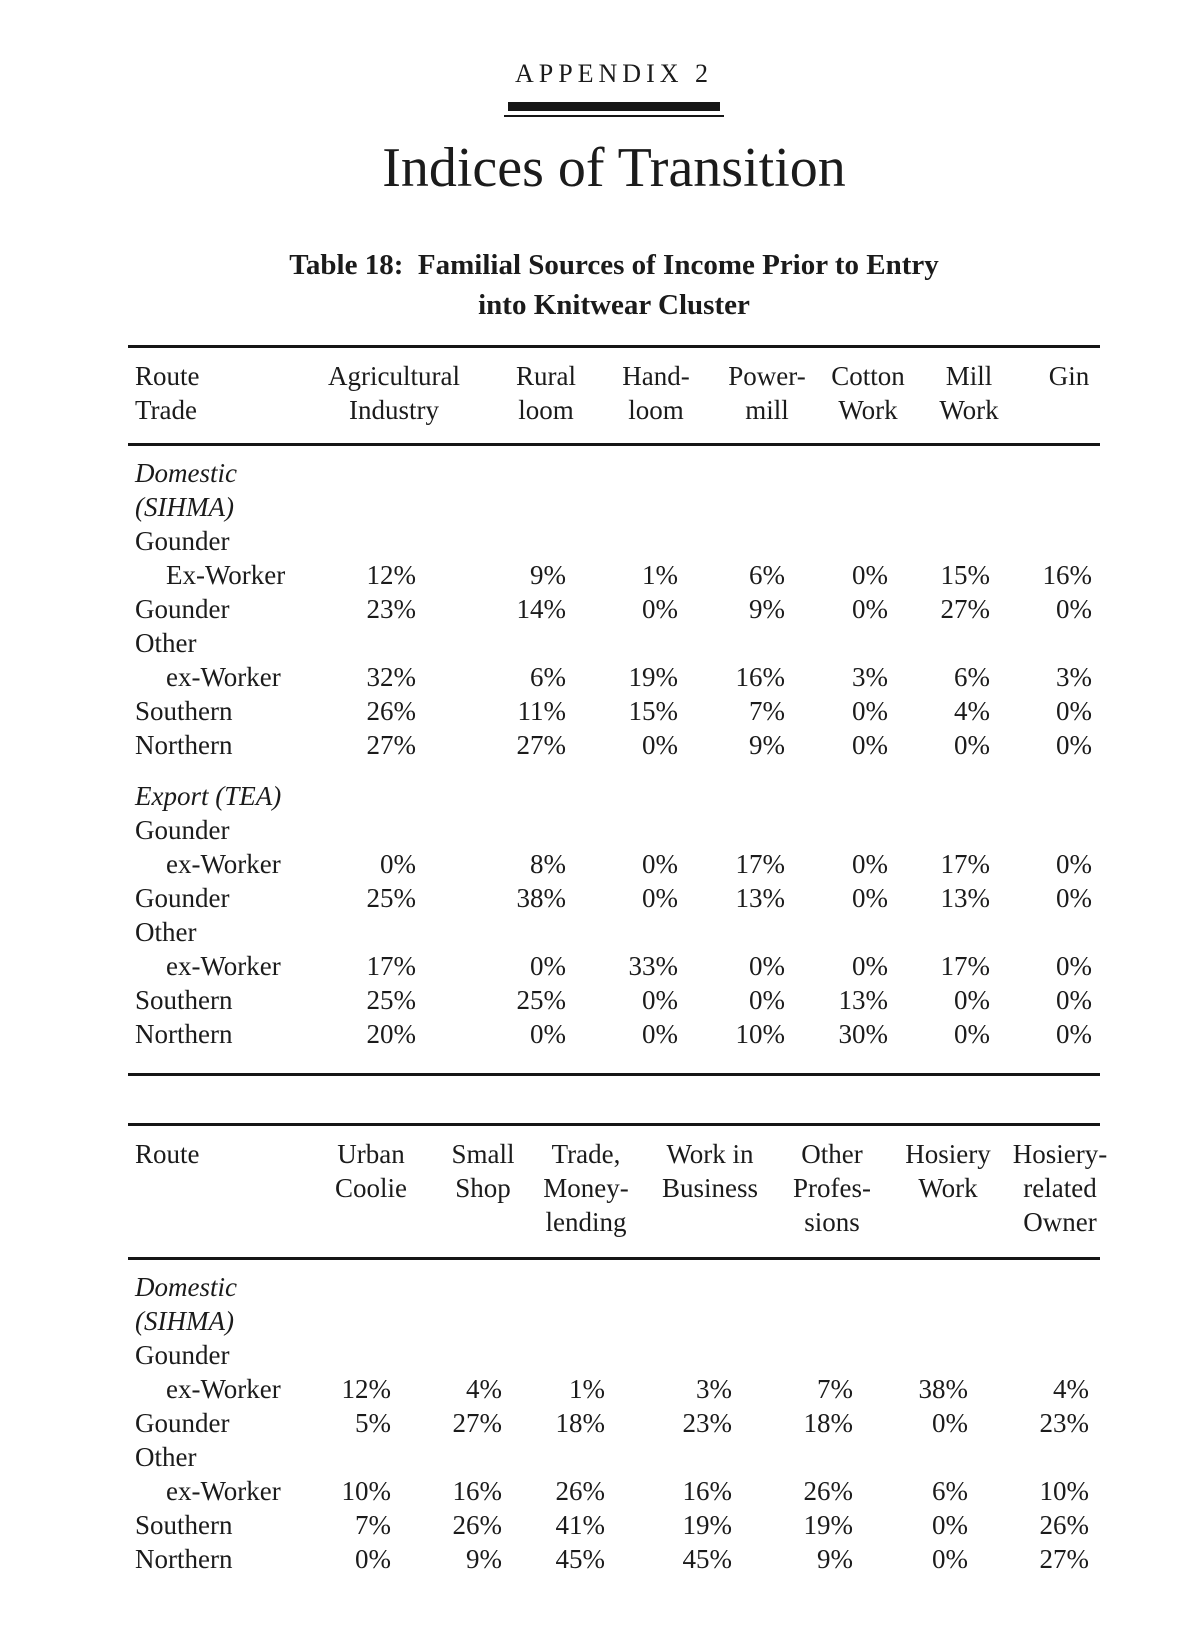 This screenshot has width=1194, height=1630. I want to click on appendix-rule-thin, so click(614, 116).